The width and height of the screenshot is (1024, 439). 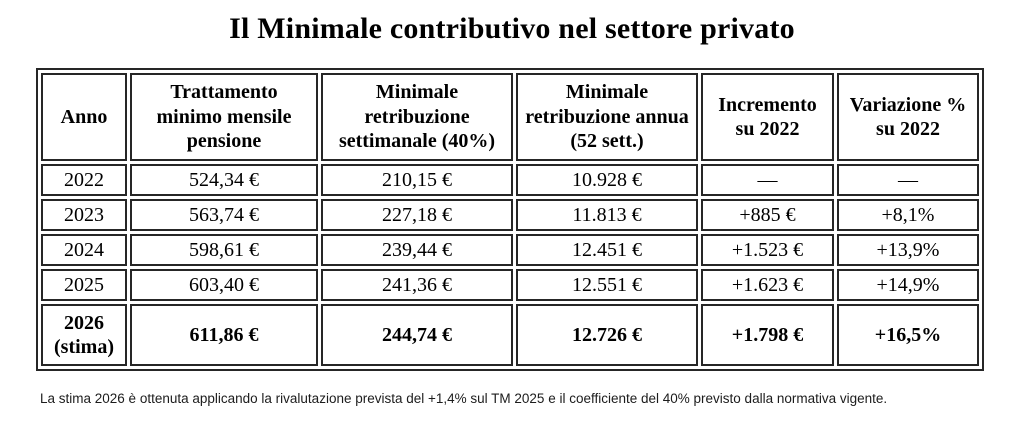 What do you see at coordinates (84, 335) in the screenshot?
I see `cell-anno: 2026 (stima)` at bounding box center [84, 335].